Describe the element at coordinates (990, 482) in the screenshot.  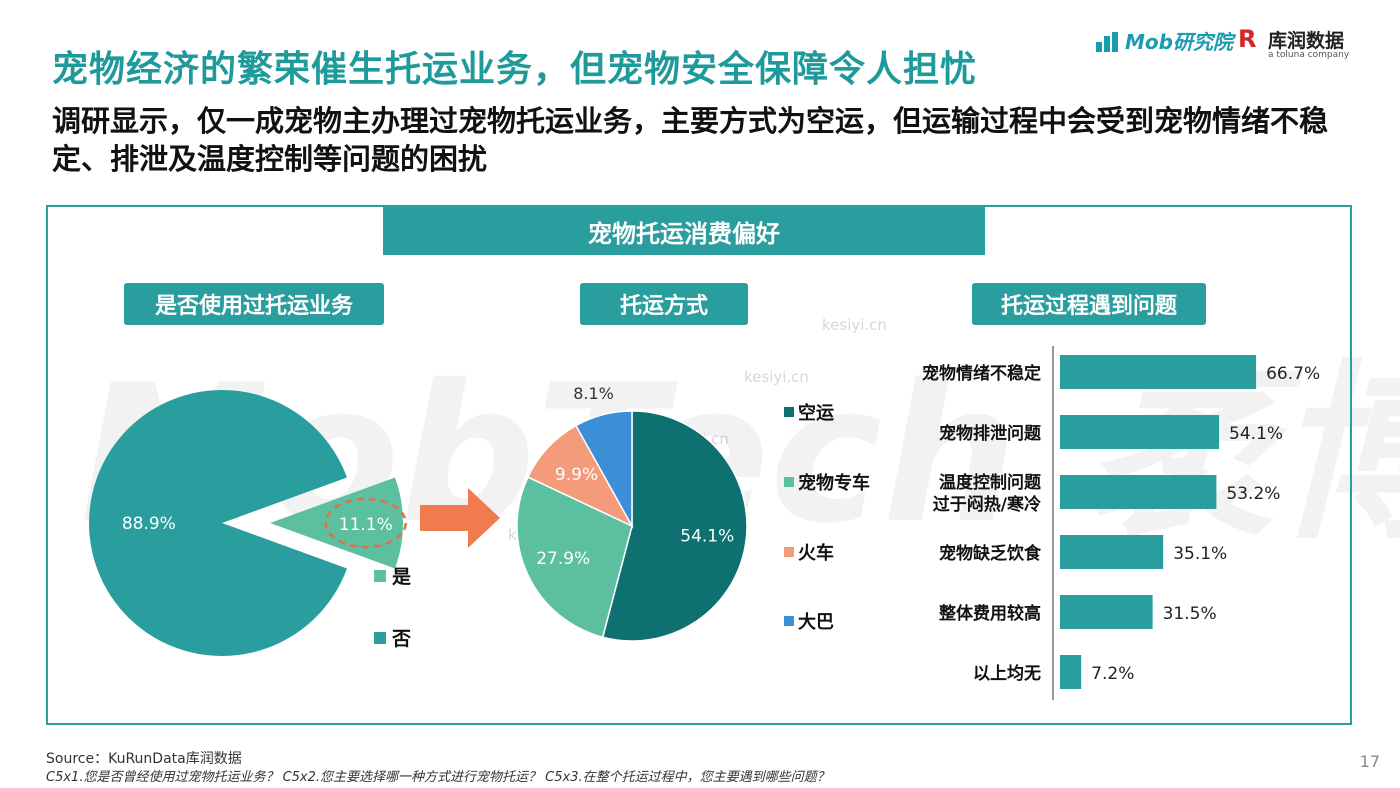
I see `bar-category-label-2-line-0: 温度控制问题` at that location.